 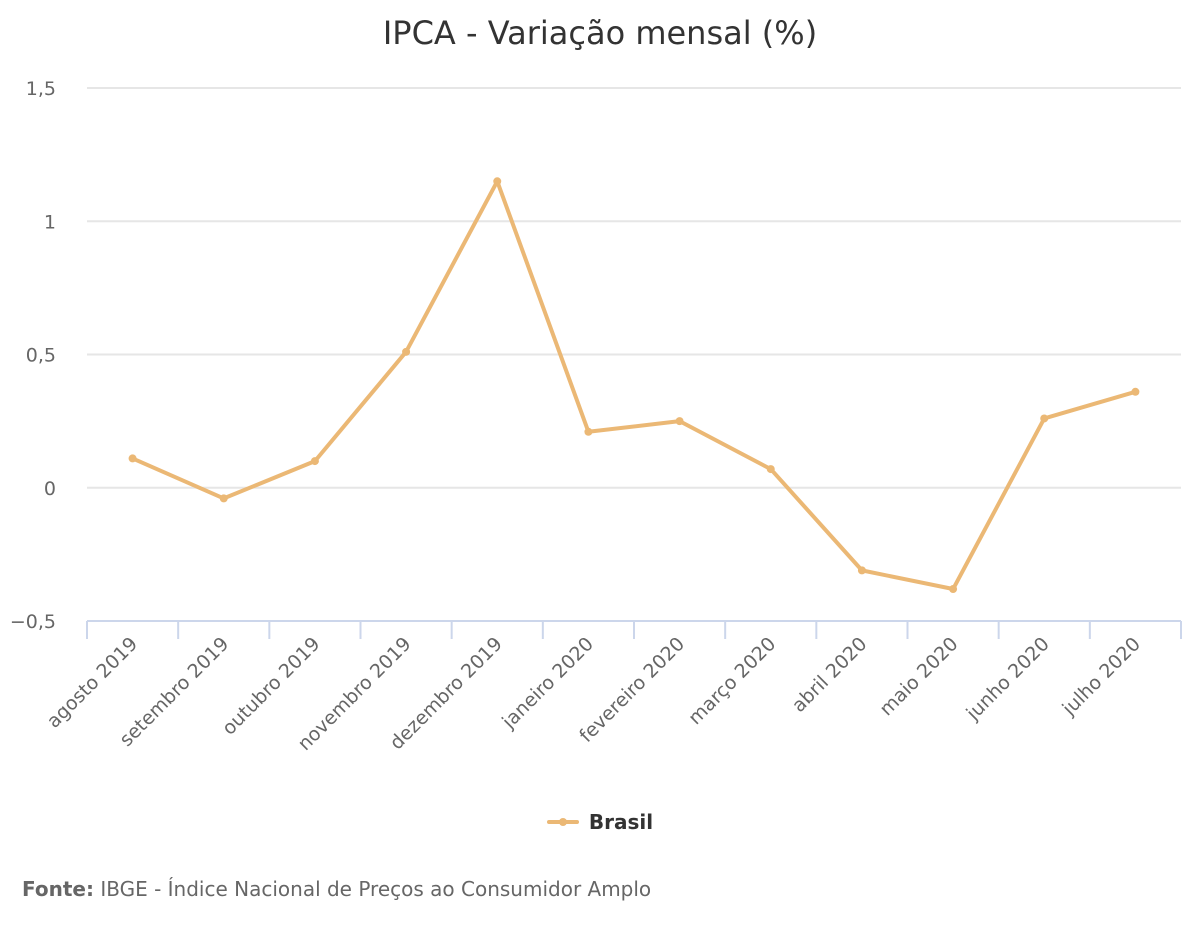 I want to click on x-tick-label: junho 2020, so click(x=1008, y=679).